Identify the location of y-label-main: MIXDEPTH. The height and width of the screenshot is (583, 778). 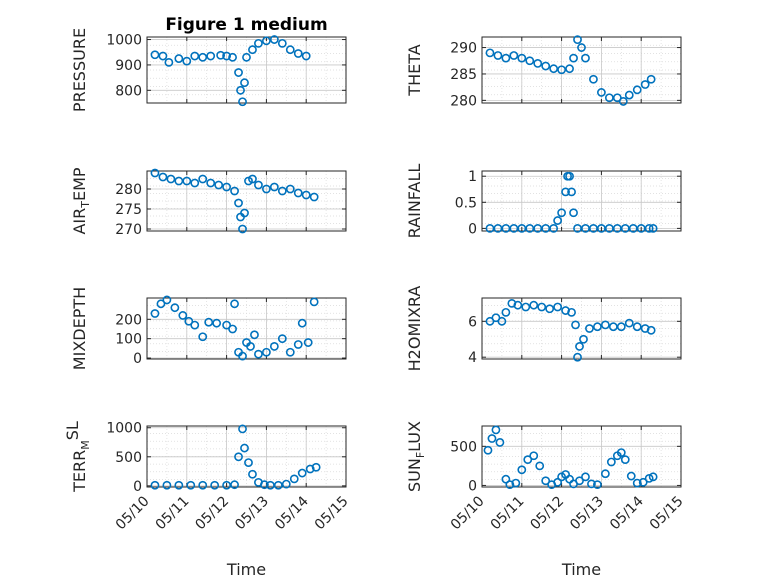
(79, 328).